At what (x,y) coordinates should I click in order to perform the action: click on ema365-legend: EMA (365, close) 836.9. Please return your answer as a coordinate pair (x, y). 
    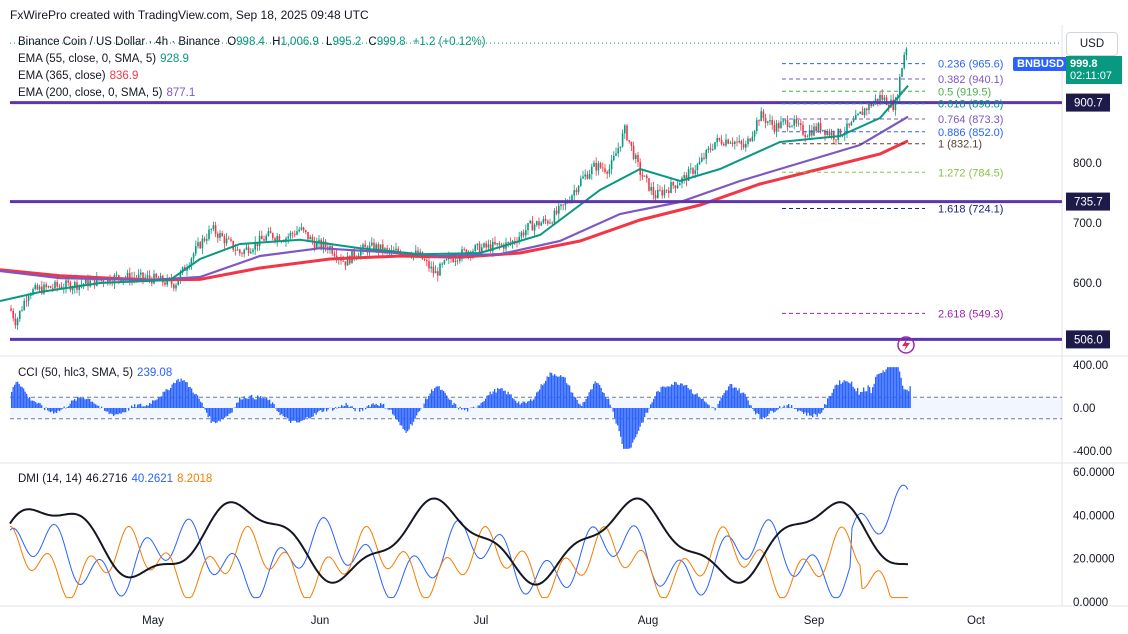
    Looking at the image, I should click on (80, 76).